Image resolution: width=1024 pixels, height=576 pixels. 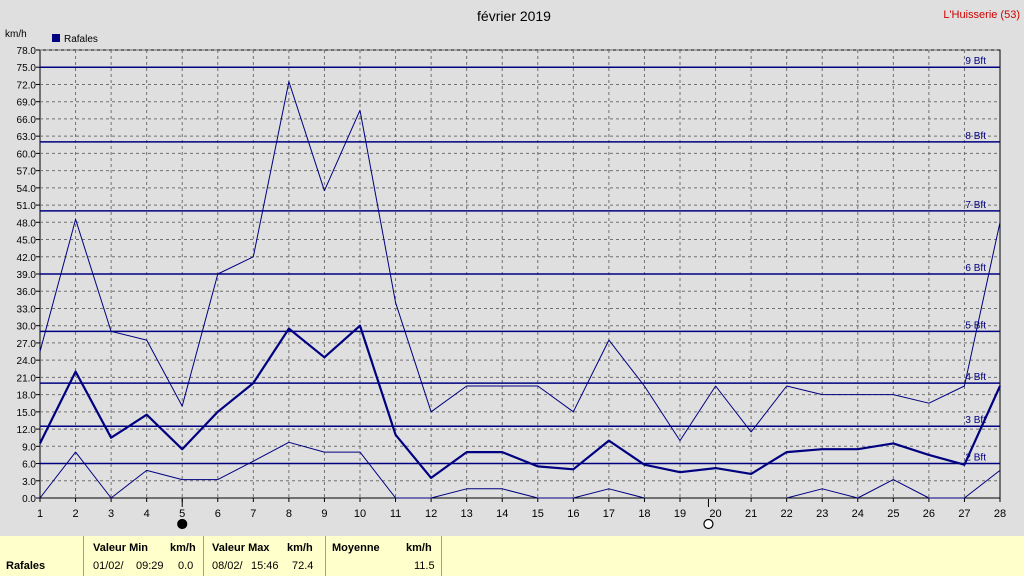 I want to click on footer-min-cell: Valeur Min km/h 01/02/ 09:29 0.0, so click(x=144, y=556).